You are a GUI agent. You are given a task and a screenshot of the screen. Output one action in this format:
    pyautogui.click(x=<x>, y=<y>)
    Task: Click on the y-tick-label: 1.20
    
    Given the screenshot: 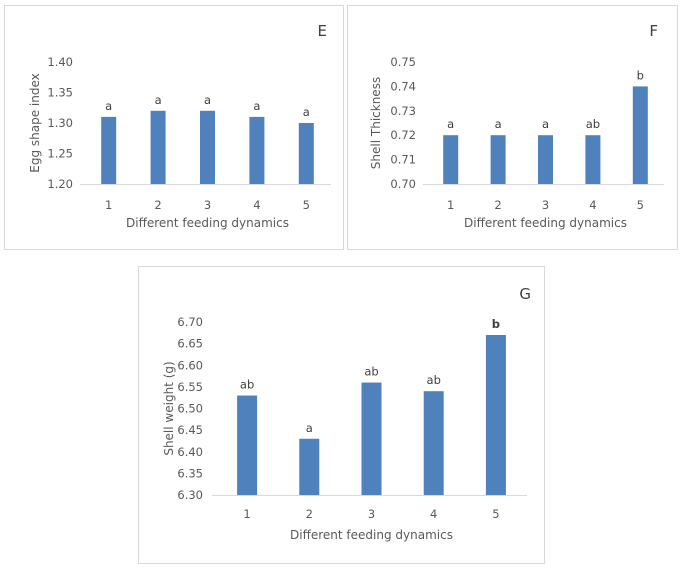 What is the action you would take?
    pyautogui.click(x=60, y=184)
    